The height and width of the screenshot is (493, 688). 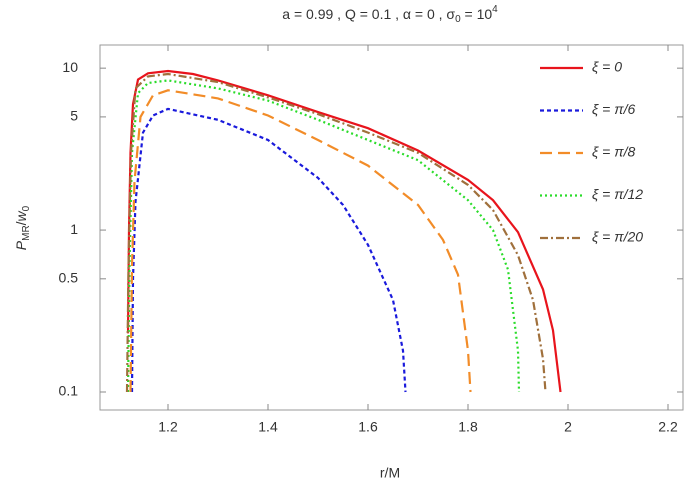 I want to click on x-tick-label: 1.2, so click(x=168, y=427).